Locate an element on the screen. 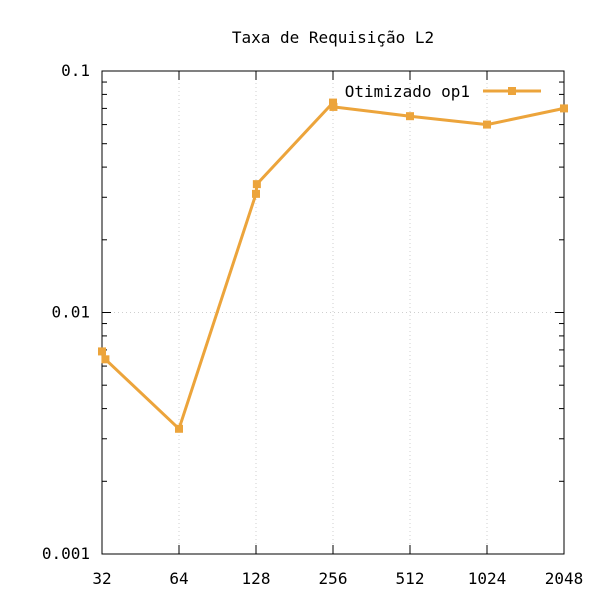  x-tick-label: 512 is located at coordinates (410, 578).